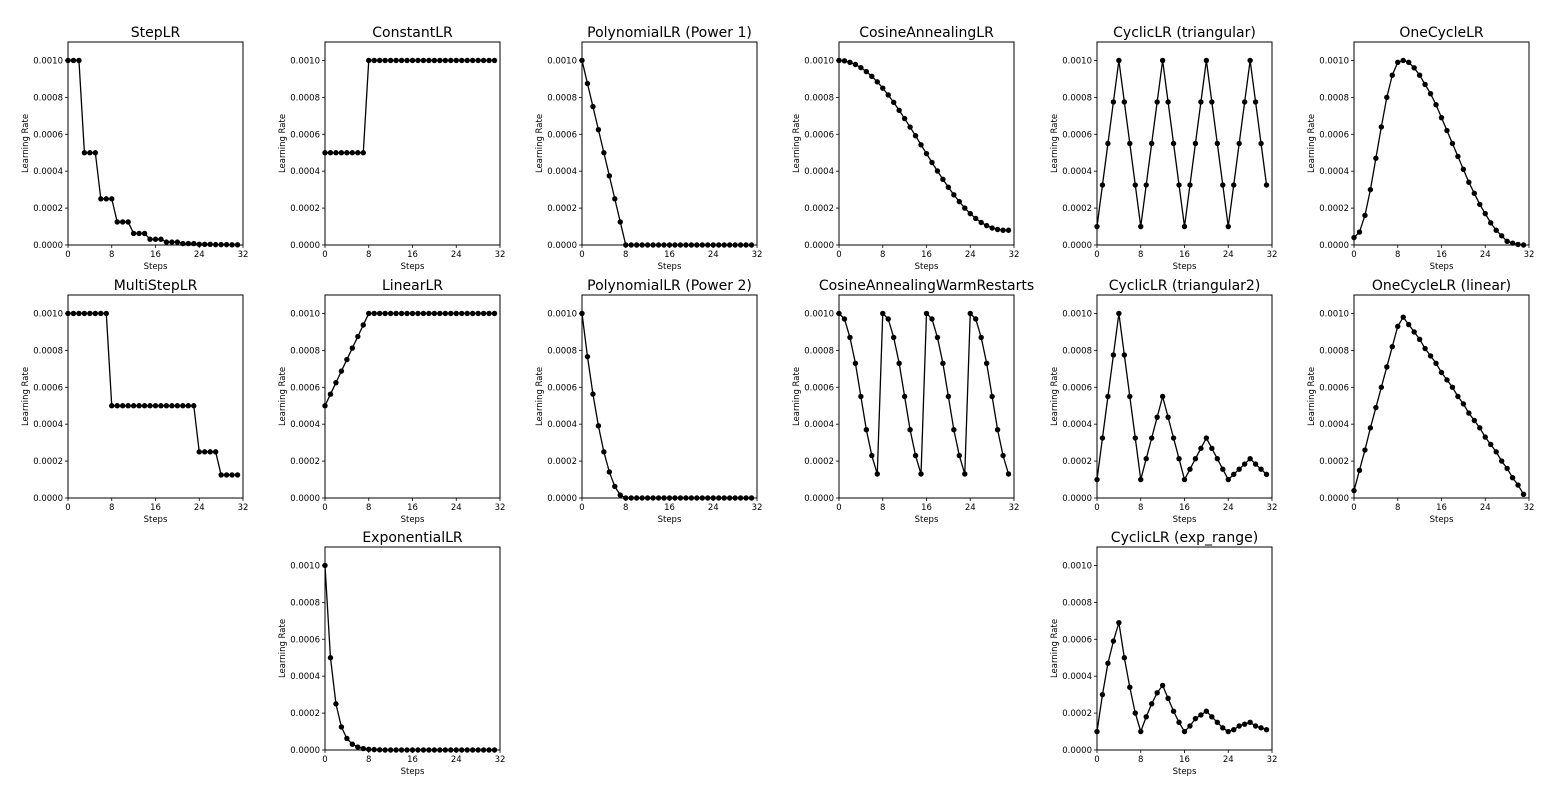 The image size is (1558, 810). Describe the element at coordinates (410, 106) in the screenshot. I see `series-line` at that location.